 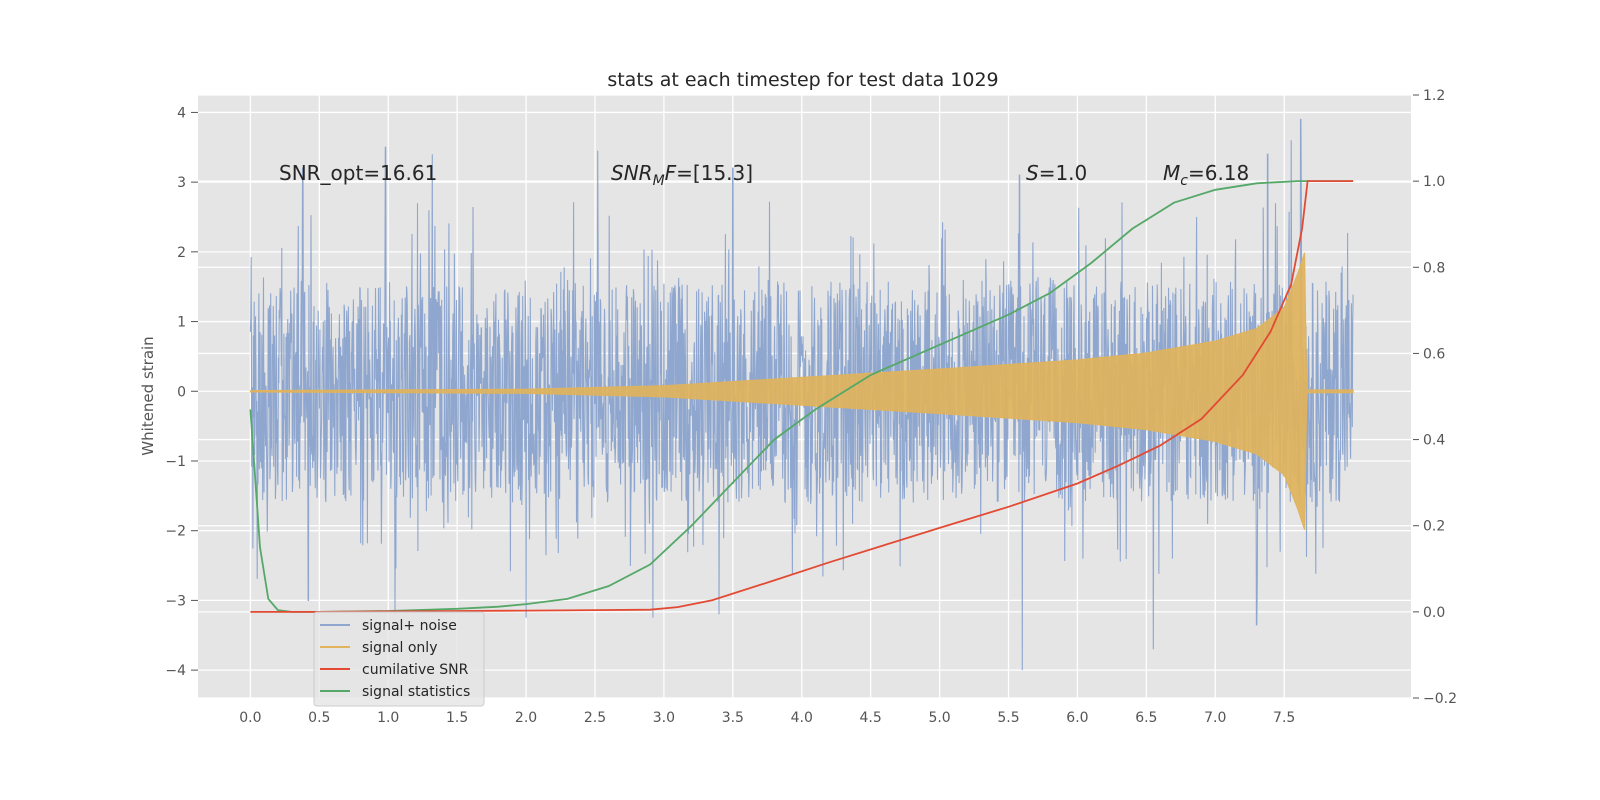 What do you see at coordinates (632, 173) in the screenshot?
I see `annotation-snr-mf-base: SNR` at bounding box center [632, 173].